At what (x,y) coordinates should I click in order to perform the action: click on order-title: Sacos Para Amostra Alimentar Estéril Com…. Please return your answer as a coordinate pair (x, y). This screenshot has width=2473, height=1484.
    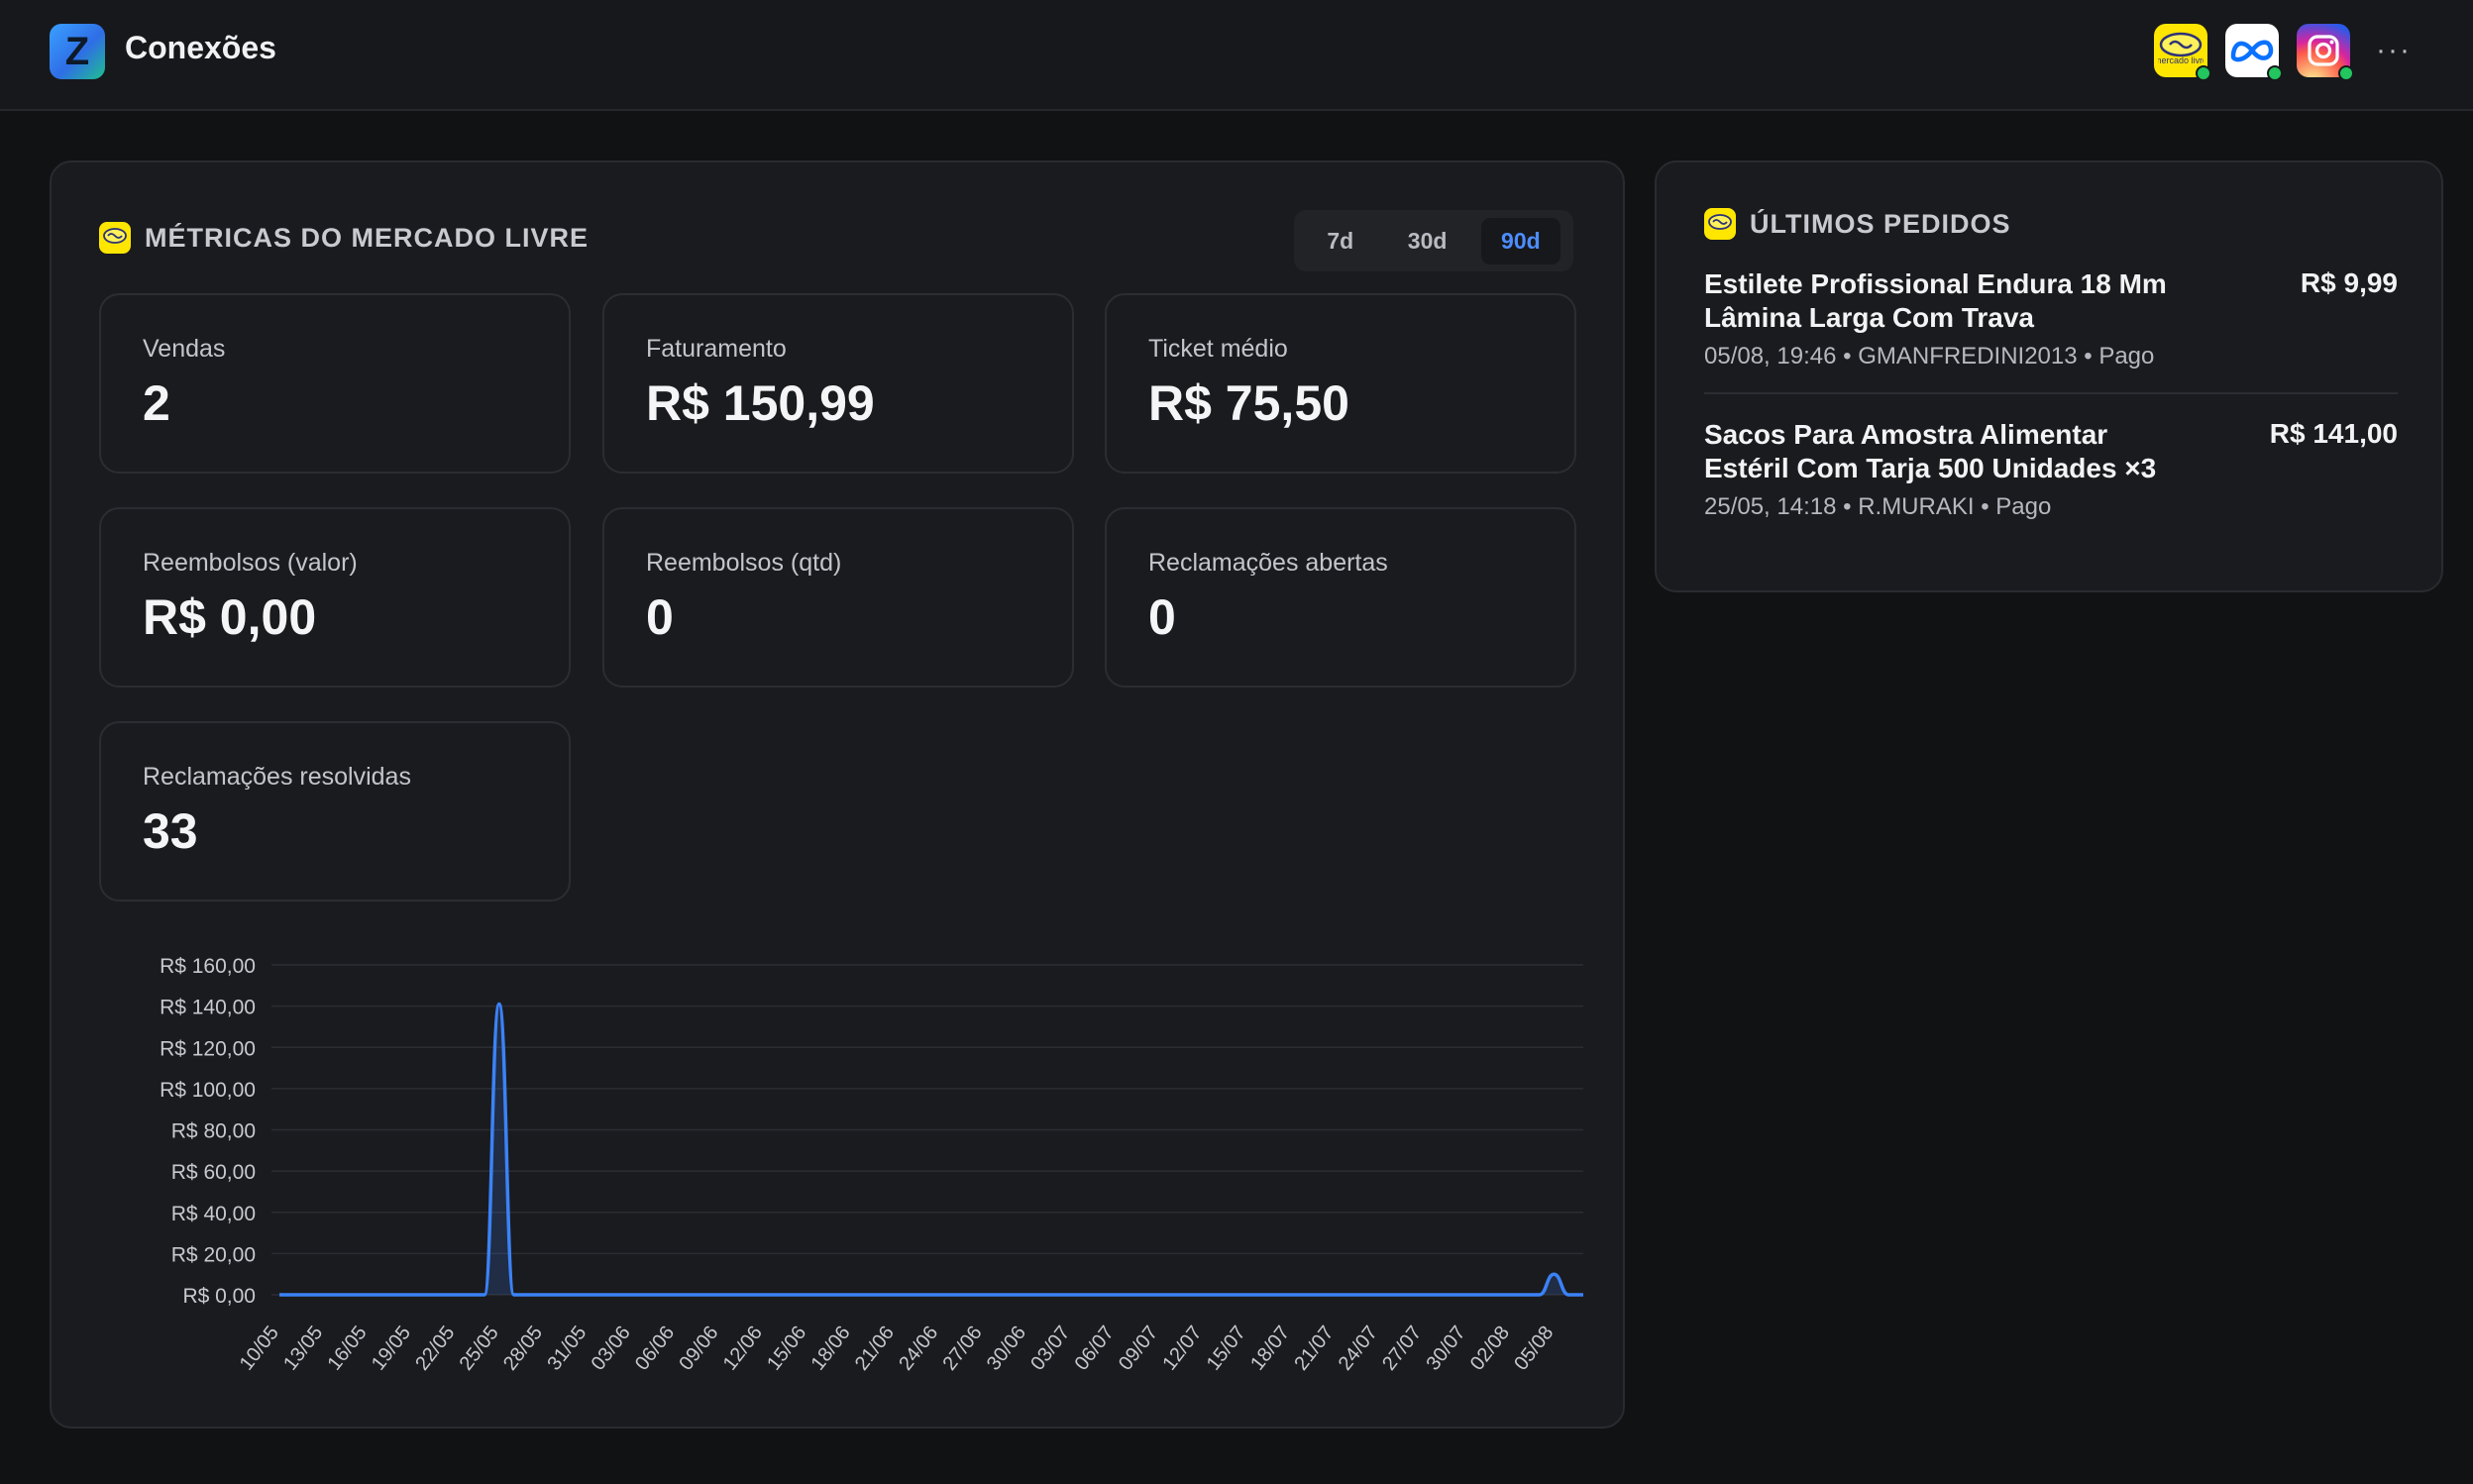
    Looking at the image, I should click on (1931, 451).